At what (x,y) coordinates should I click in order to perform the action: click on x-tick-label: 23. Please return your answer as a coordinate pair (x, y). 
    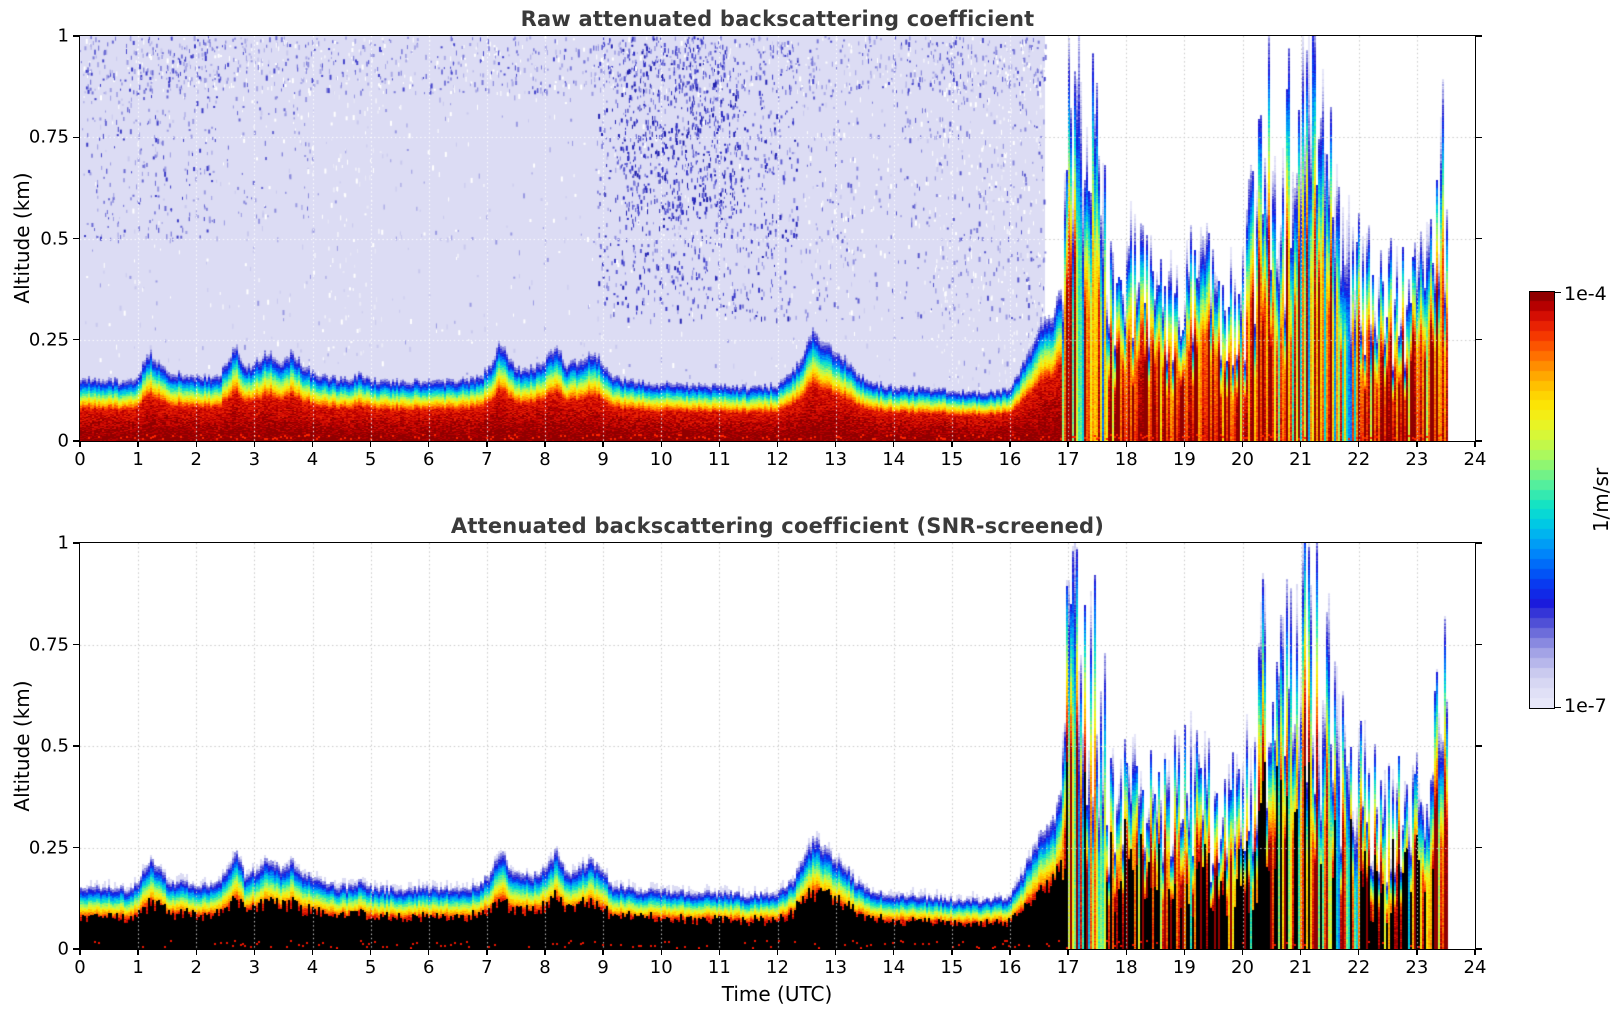
    Looking at the image, I should click on (1417, 967).